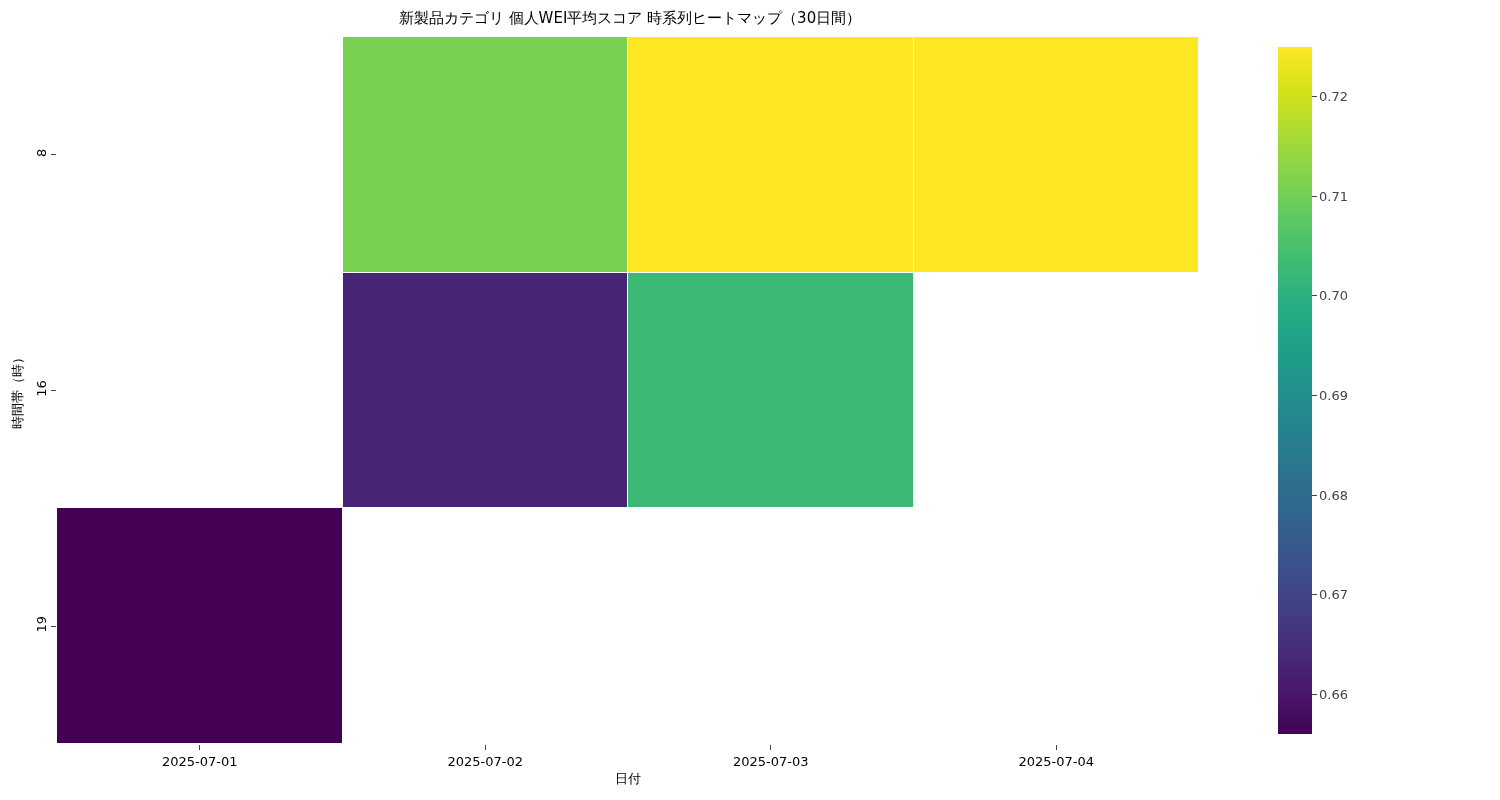 This screenshot has width=1500, height=800. What do you see at coordinates (485, 761) in the screenshot?
I see `x-tick-label: 2025-07-02` at bounding box center [485, 761].